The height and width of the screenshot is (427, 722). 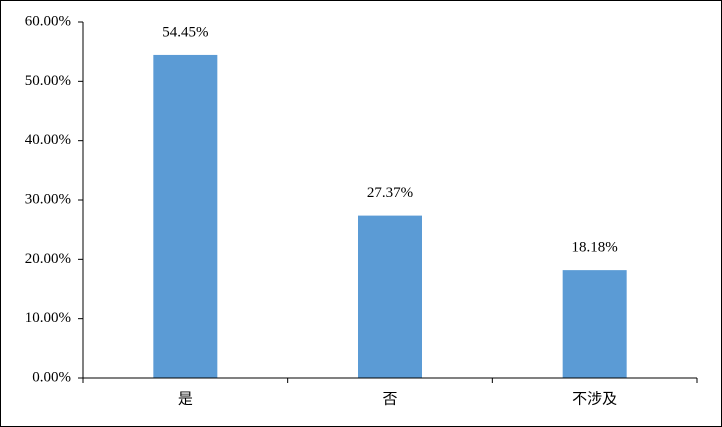 What do you see at coordinates (595, 248) in the screenshot?
I see `value-label: 18.18%` at bounding box center [595, 248].